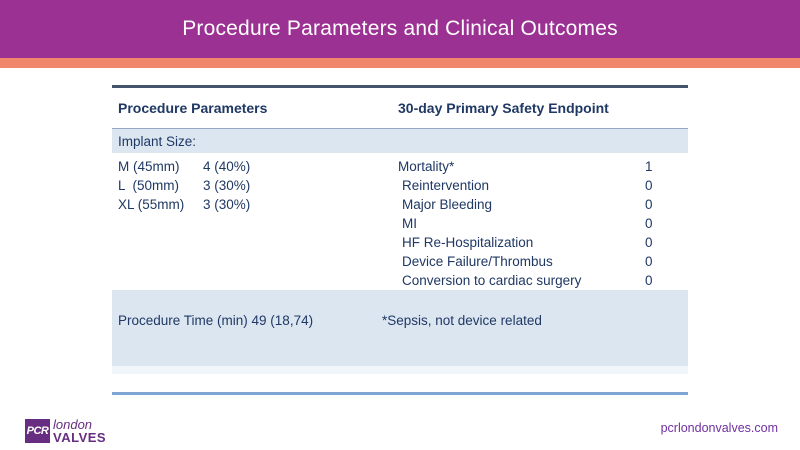  I want to click on implant-size-xl-label: XL (55mm), so click(151, 204).